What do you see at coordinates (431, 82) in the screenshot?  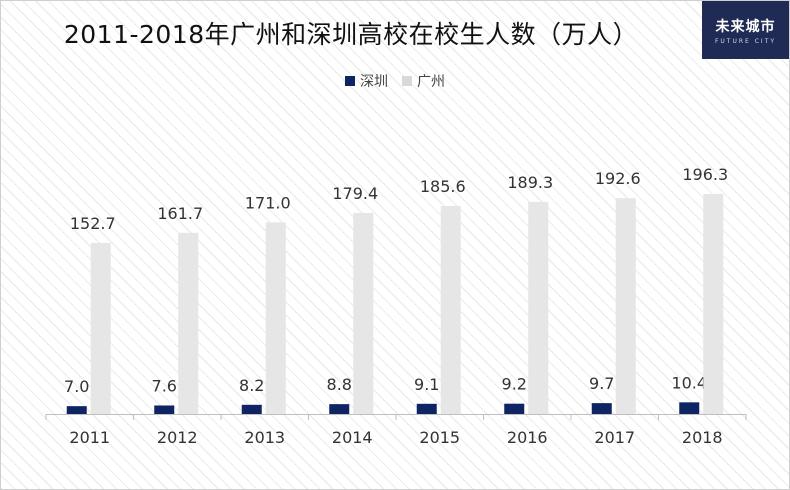 I see `legend-label-guangzhou: 广州` at bounding box center [431, 82].